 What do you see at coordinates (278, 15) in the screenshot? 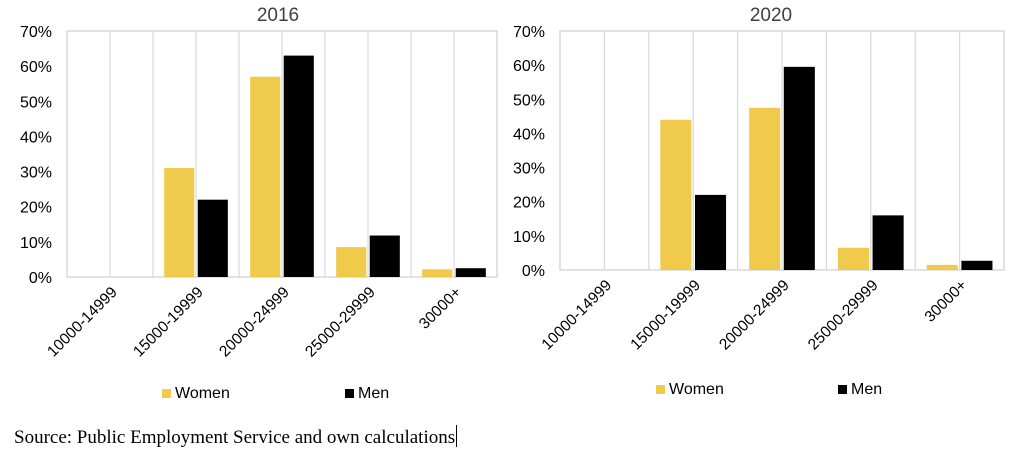
I see `chart-title: 2016` at bounding box center [278, 15].